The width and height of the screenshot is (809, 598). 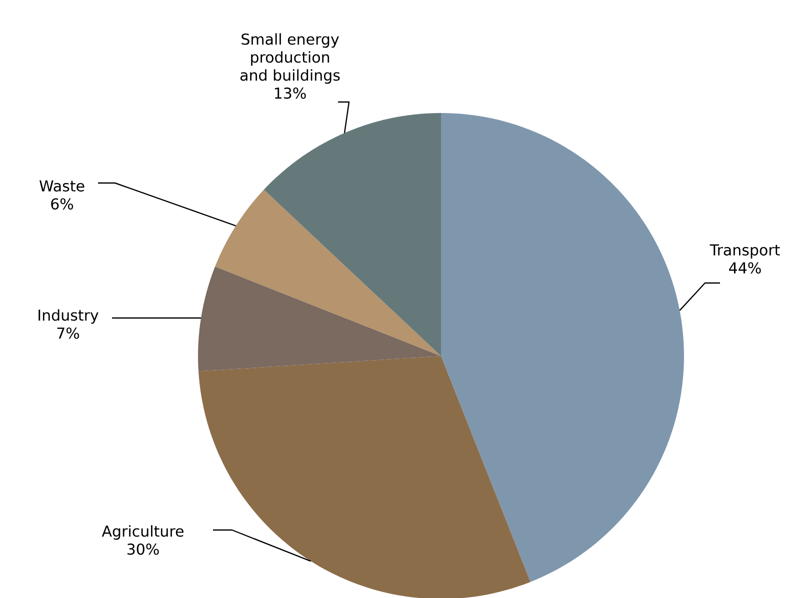 I want to click on slice-label: Agriculture, so click(x=143, y=532).